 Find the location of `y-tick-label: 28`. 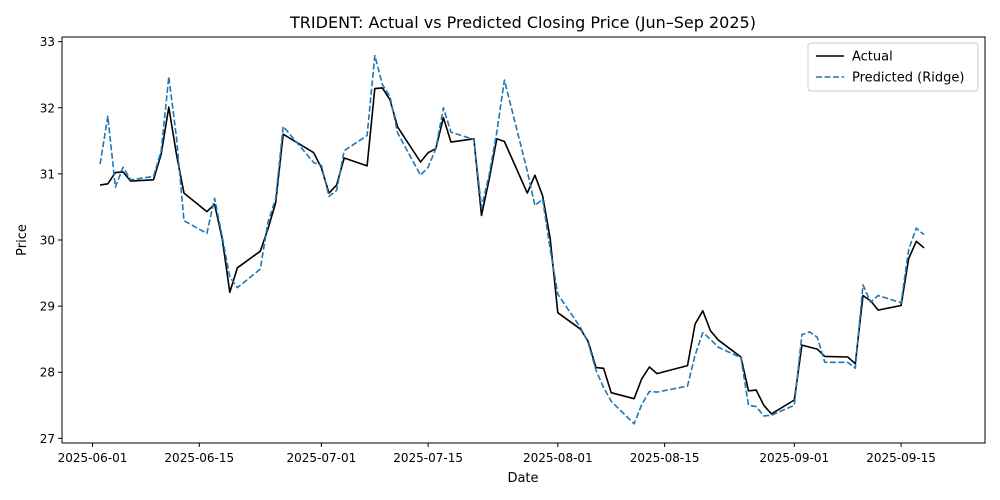

y-tick-label: 28 is located at coordinates (47, 373).